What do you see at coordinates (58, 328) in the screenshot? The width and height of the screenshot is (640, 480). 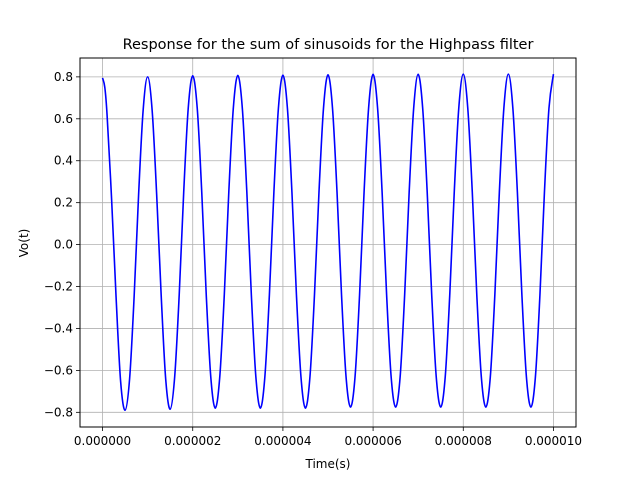 I see `y-tick-label: −0.4` at bounding box center [58, 328].